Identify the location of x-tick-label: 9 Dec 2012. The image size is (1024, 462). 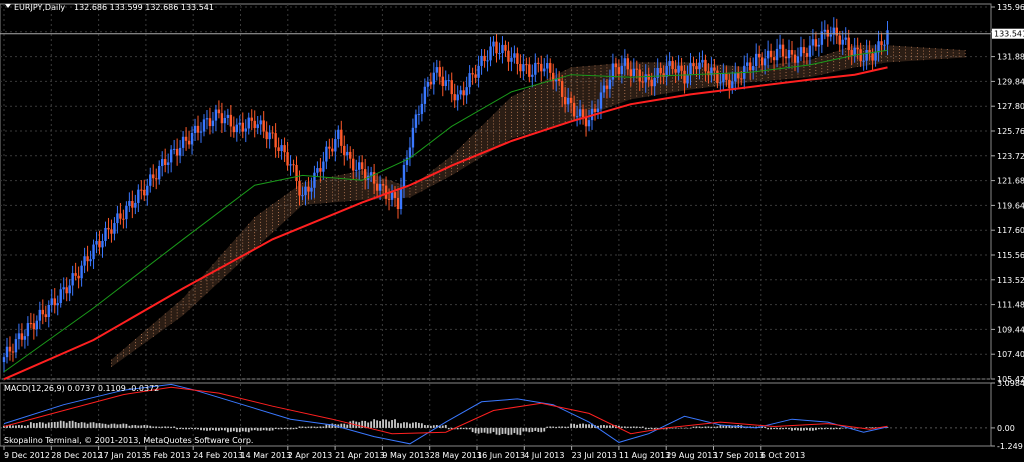
(27, 455).